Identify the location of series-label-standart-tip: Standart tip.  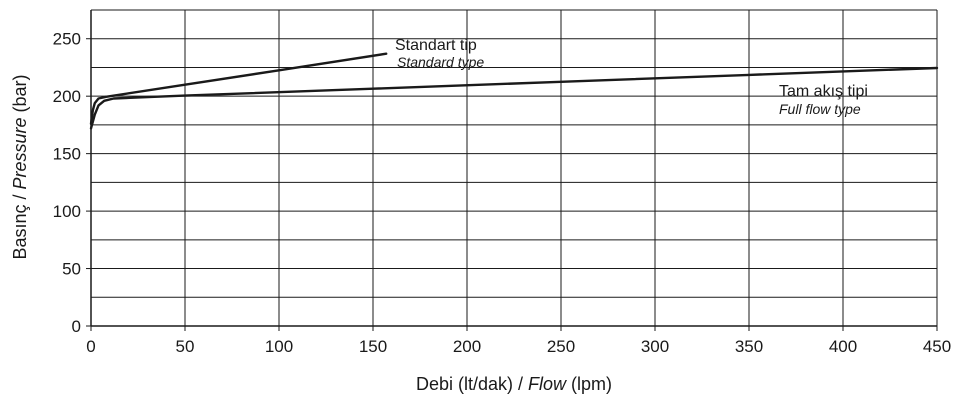
(436, 45).